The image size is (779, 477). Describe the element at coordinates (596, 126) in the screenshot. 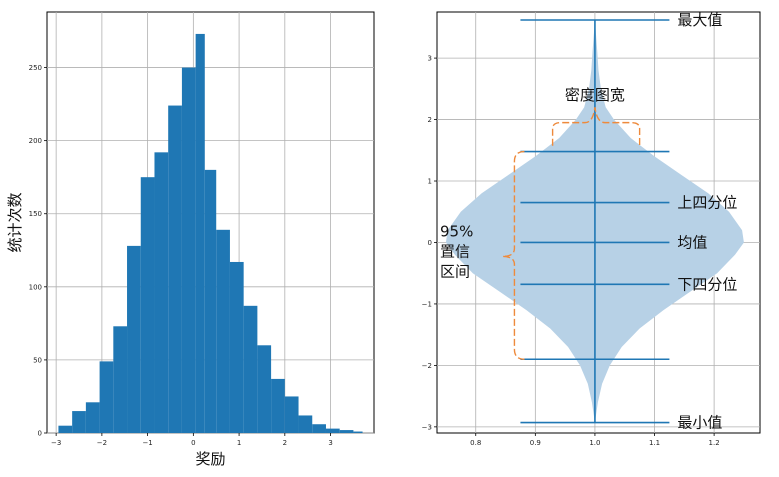

I see `density-width-bracket` at that location.